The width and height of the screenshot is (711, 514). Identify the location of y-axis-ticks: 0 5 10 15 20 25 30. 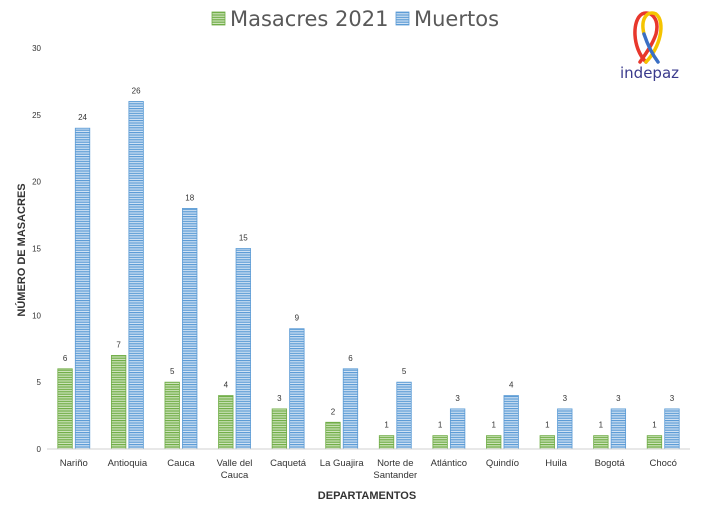
(36, 249).